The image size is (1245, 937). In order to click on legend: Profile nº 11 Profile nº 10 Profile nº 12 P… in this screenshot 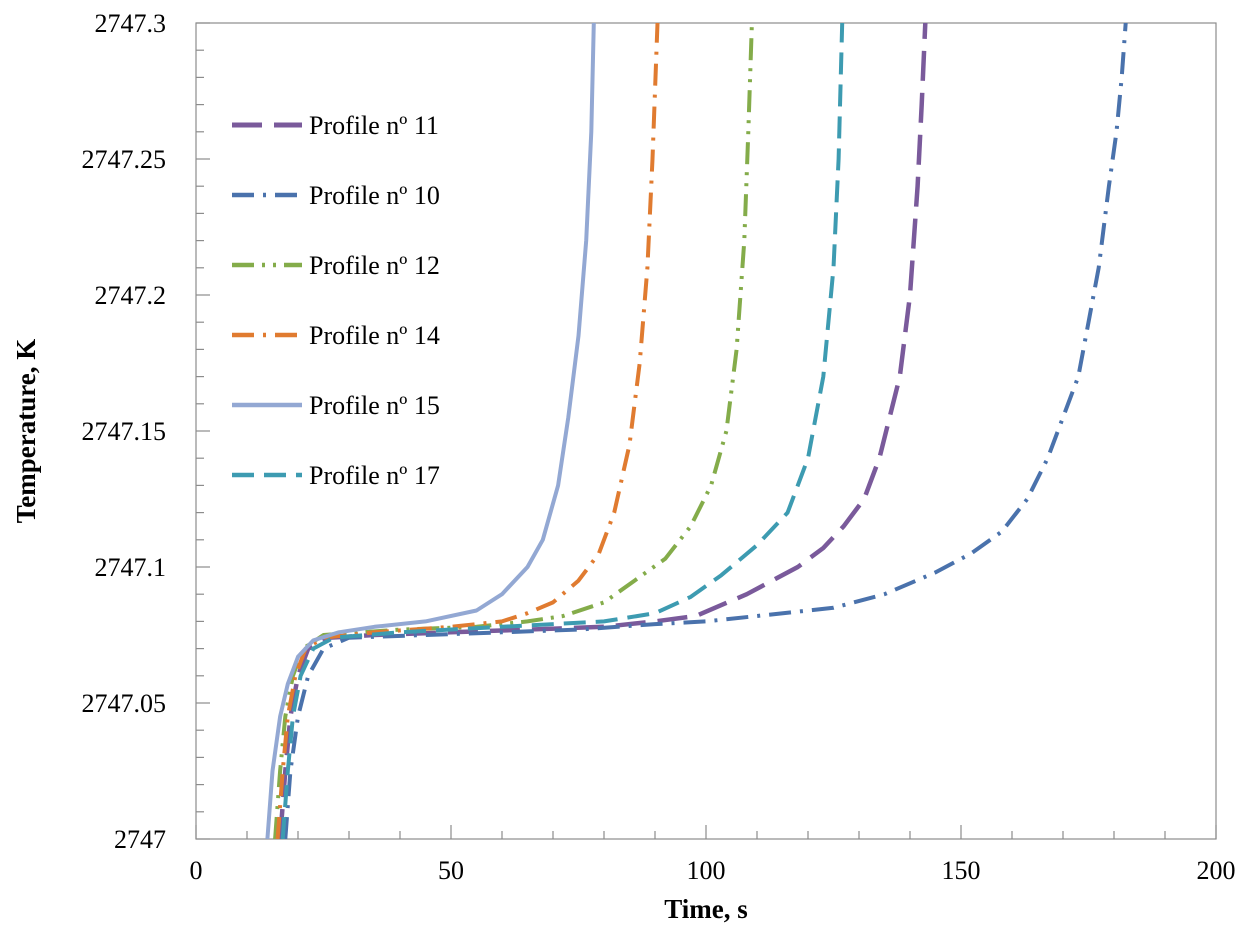, I will do `click(336, 300)`.